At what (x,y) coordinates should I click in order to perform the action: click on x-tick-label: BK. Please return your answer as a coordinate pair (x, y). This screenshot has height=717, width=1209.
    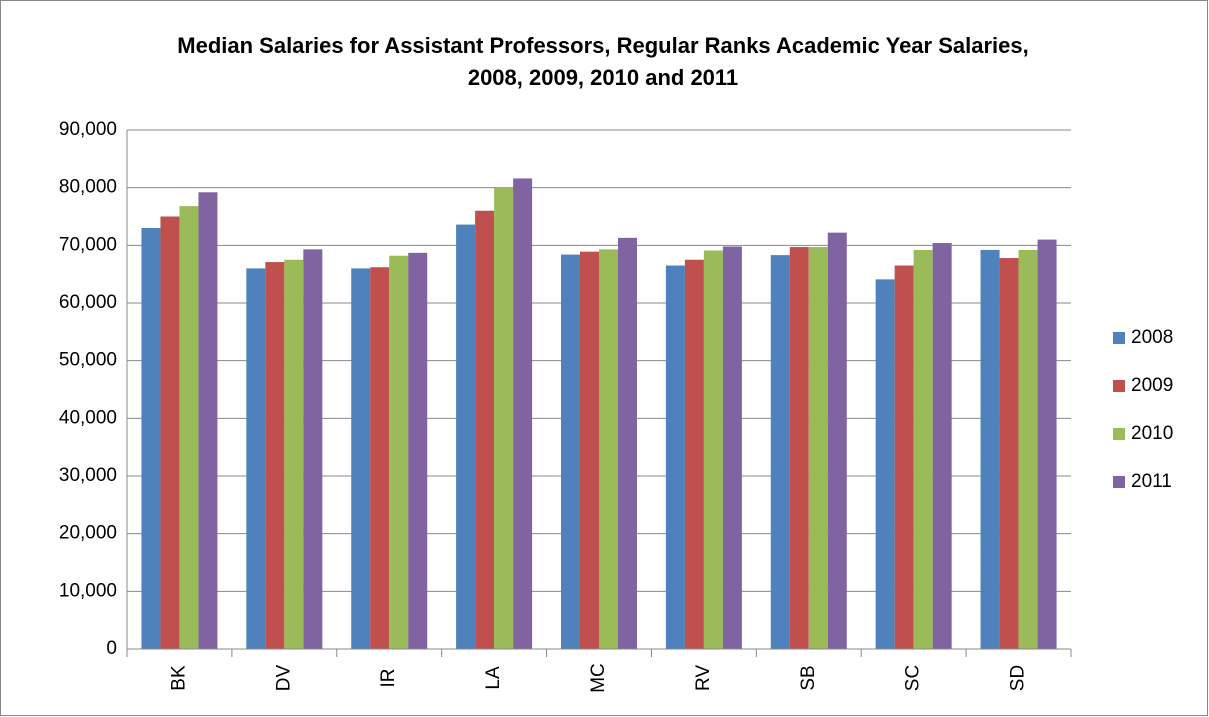
    Looking at the image, I should click on (178, 678).